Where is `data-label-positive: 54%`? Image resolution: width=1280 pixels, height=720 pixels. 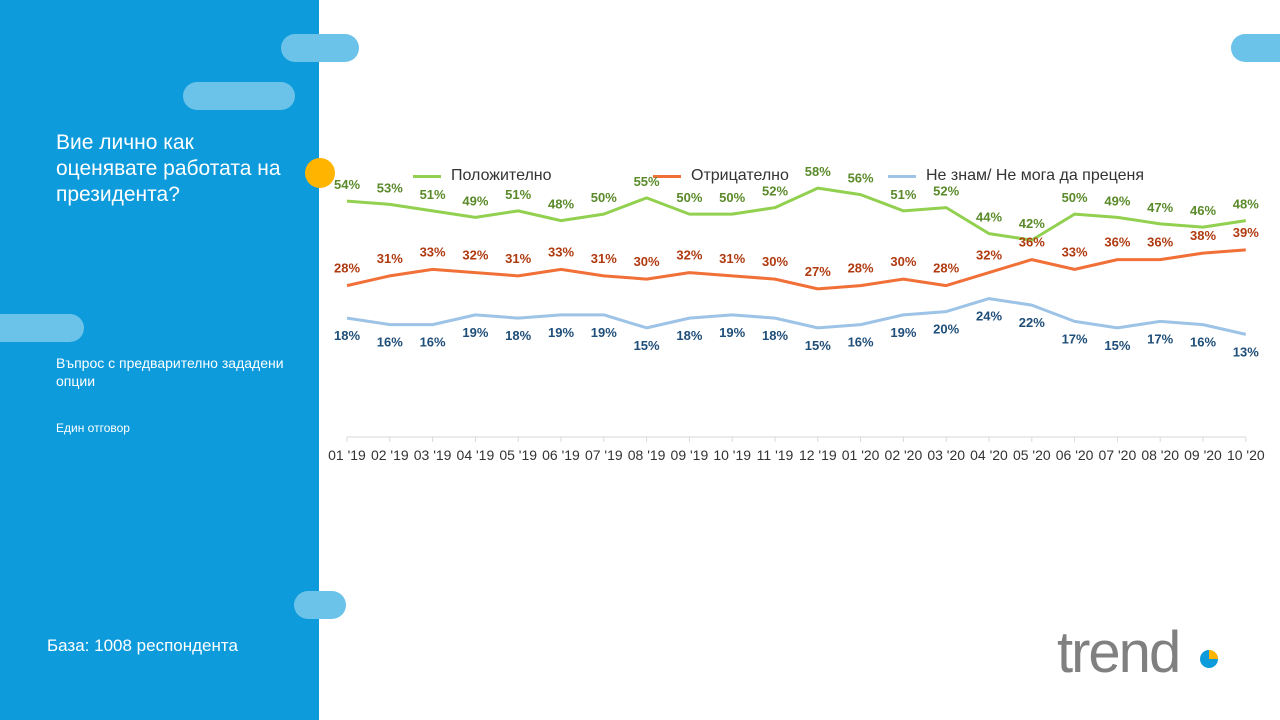
data-label-positive: 54% is located at coordinates (347, 184).